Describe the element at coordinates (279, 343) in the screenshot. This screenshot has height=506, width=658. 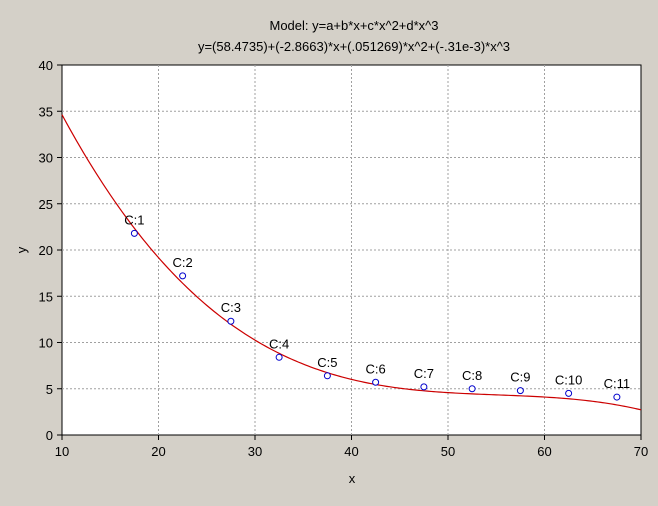
I see `point-label: C:4` at that location.